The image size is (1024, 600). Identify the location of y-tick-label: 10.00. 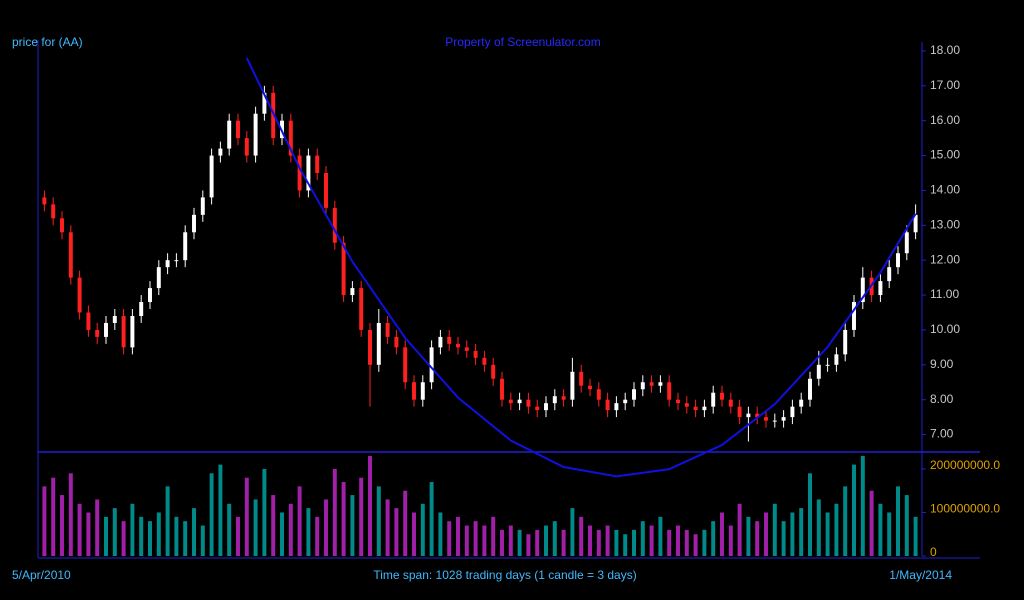
(945, 329).